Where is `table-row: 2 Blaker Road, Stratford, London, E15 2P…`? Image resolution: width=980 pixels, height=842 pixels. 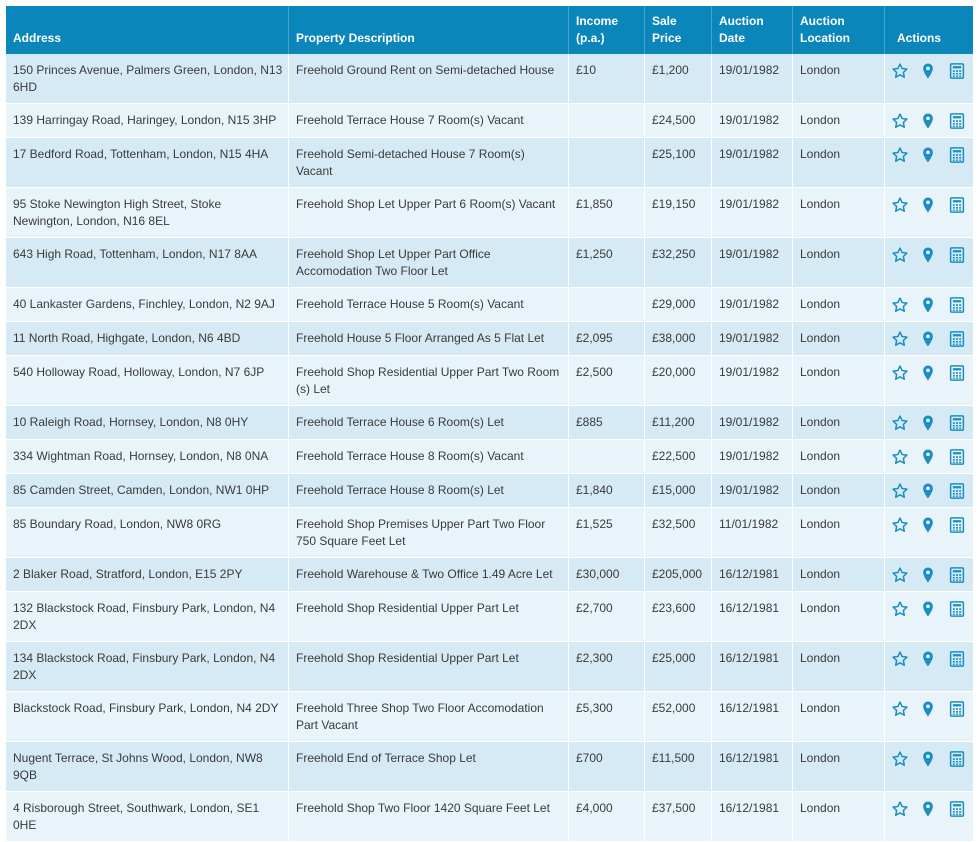
table-row: 2 Blaker Road, Stratford, London, E15 2P… is located at coordinates (489, 575).